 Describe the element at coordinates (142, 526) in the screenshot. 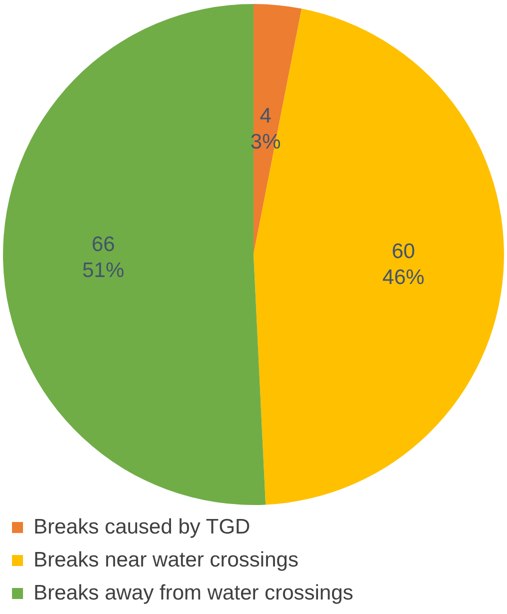

I see `legend-label: Breaks caused by TGD` at that location.